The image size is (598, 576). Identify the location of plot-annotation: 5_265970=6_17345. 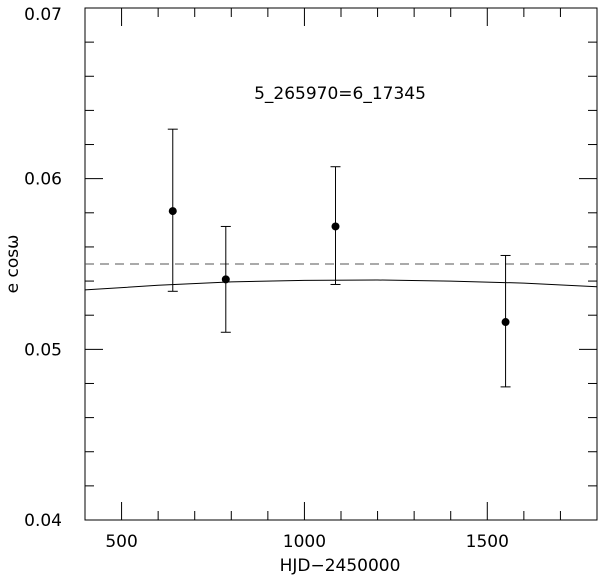
(340, 94).